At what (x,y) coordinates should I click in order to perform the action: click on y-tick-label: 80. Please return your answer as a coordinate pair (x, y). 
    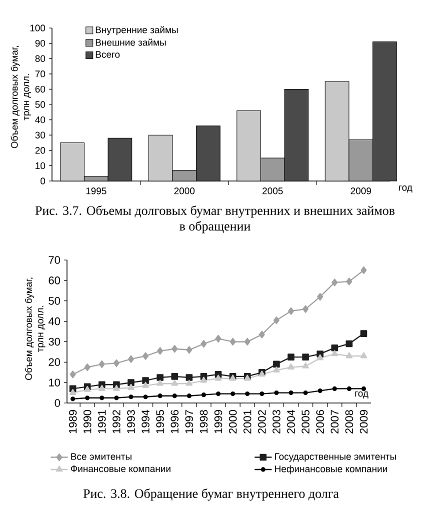
    Looking at the image, I should click on (40, 58).